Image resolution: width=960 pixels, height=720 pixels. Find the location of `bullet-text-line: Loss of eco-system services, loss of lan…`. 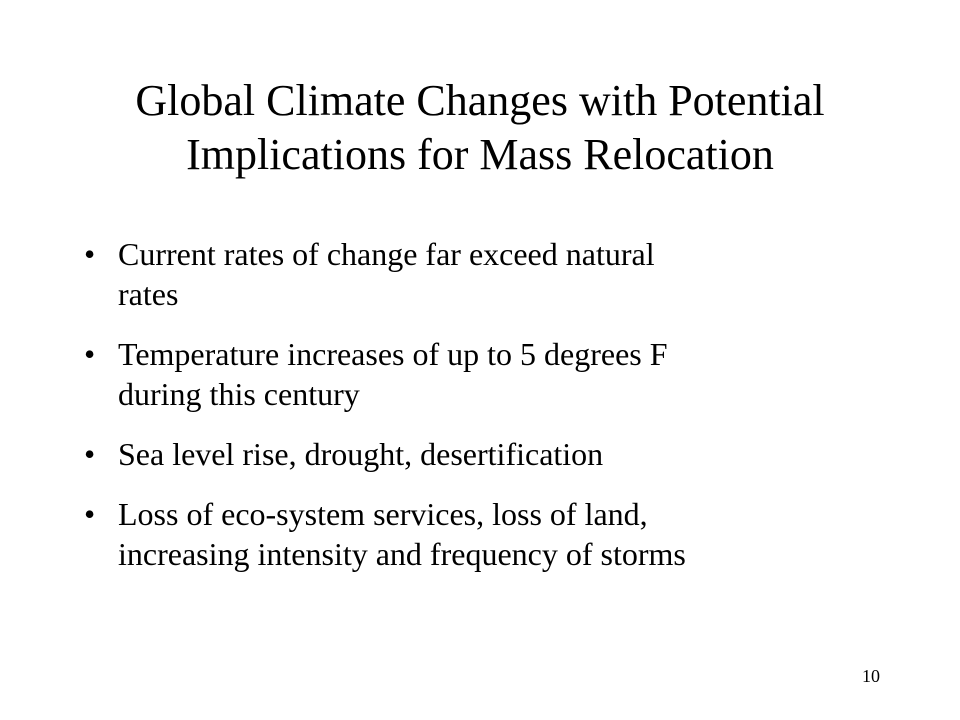

bullet-text-line: Loss of eco-system services, loss of lan… is located at coordinates (383, 514).